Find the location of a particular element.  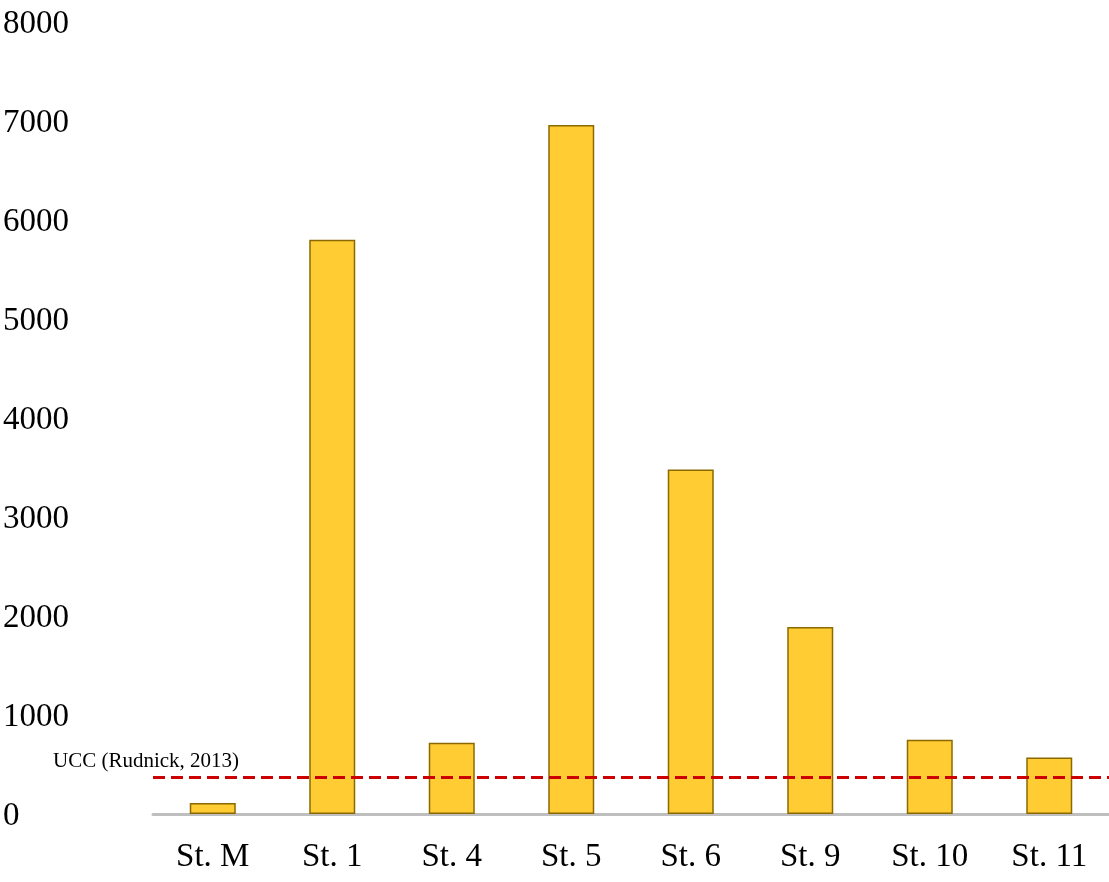

y-tick-label: 0 is located at coordinates (11, 814).